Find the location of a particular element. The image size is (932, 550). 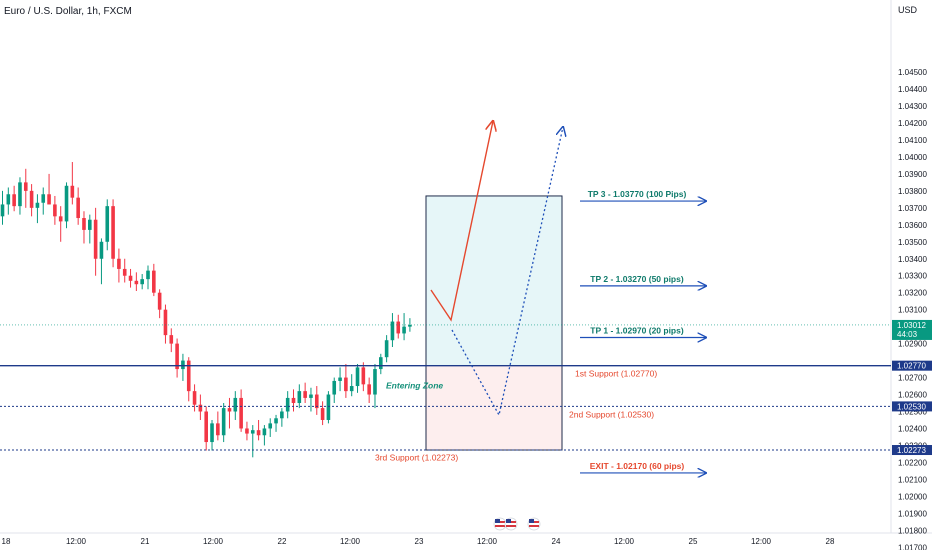

price-tick-label: 1.04300 is located at coordinates (912, 106).